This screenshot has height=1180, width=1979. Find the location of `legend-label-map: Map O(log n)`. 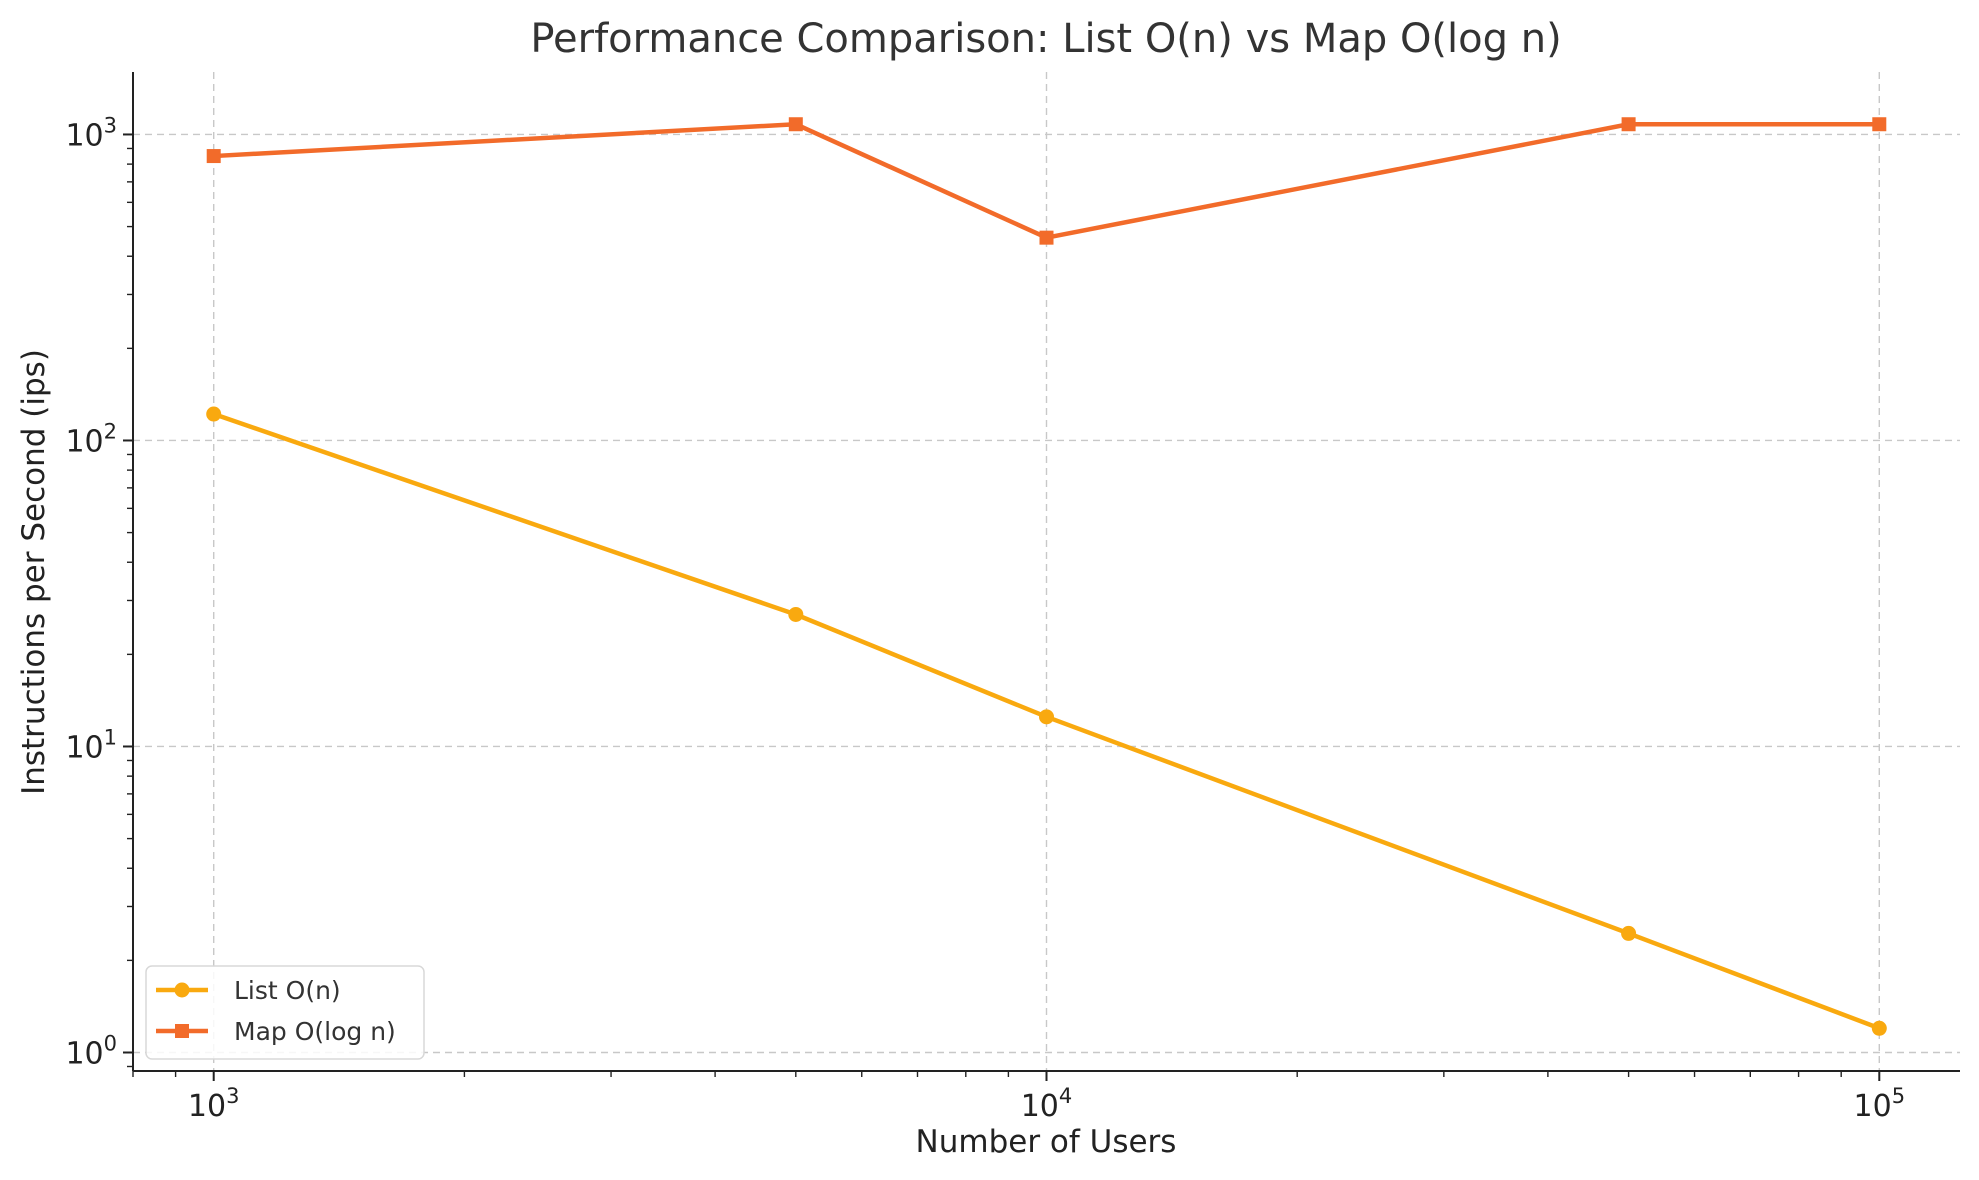

legend-label-map: Map O(log n) is located at coordinates (315, 1031).